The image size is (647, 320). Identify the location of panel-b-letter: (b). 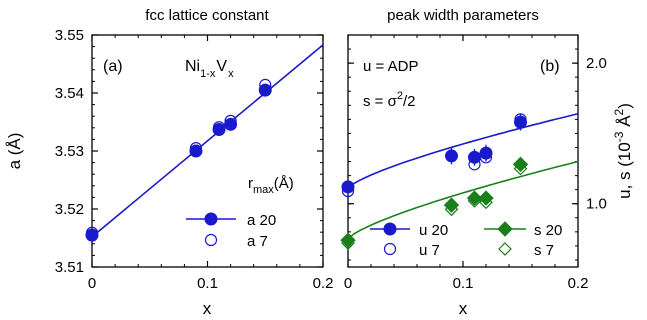
(550, 66).